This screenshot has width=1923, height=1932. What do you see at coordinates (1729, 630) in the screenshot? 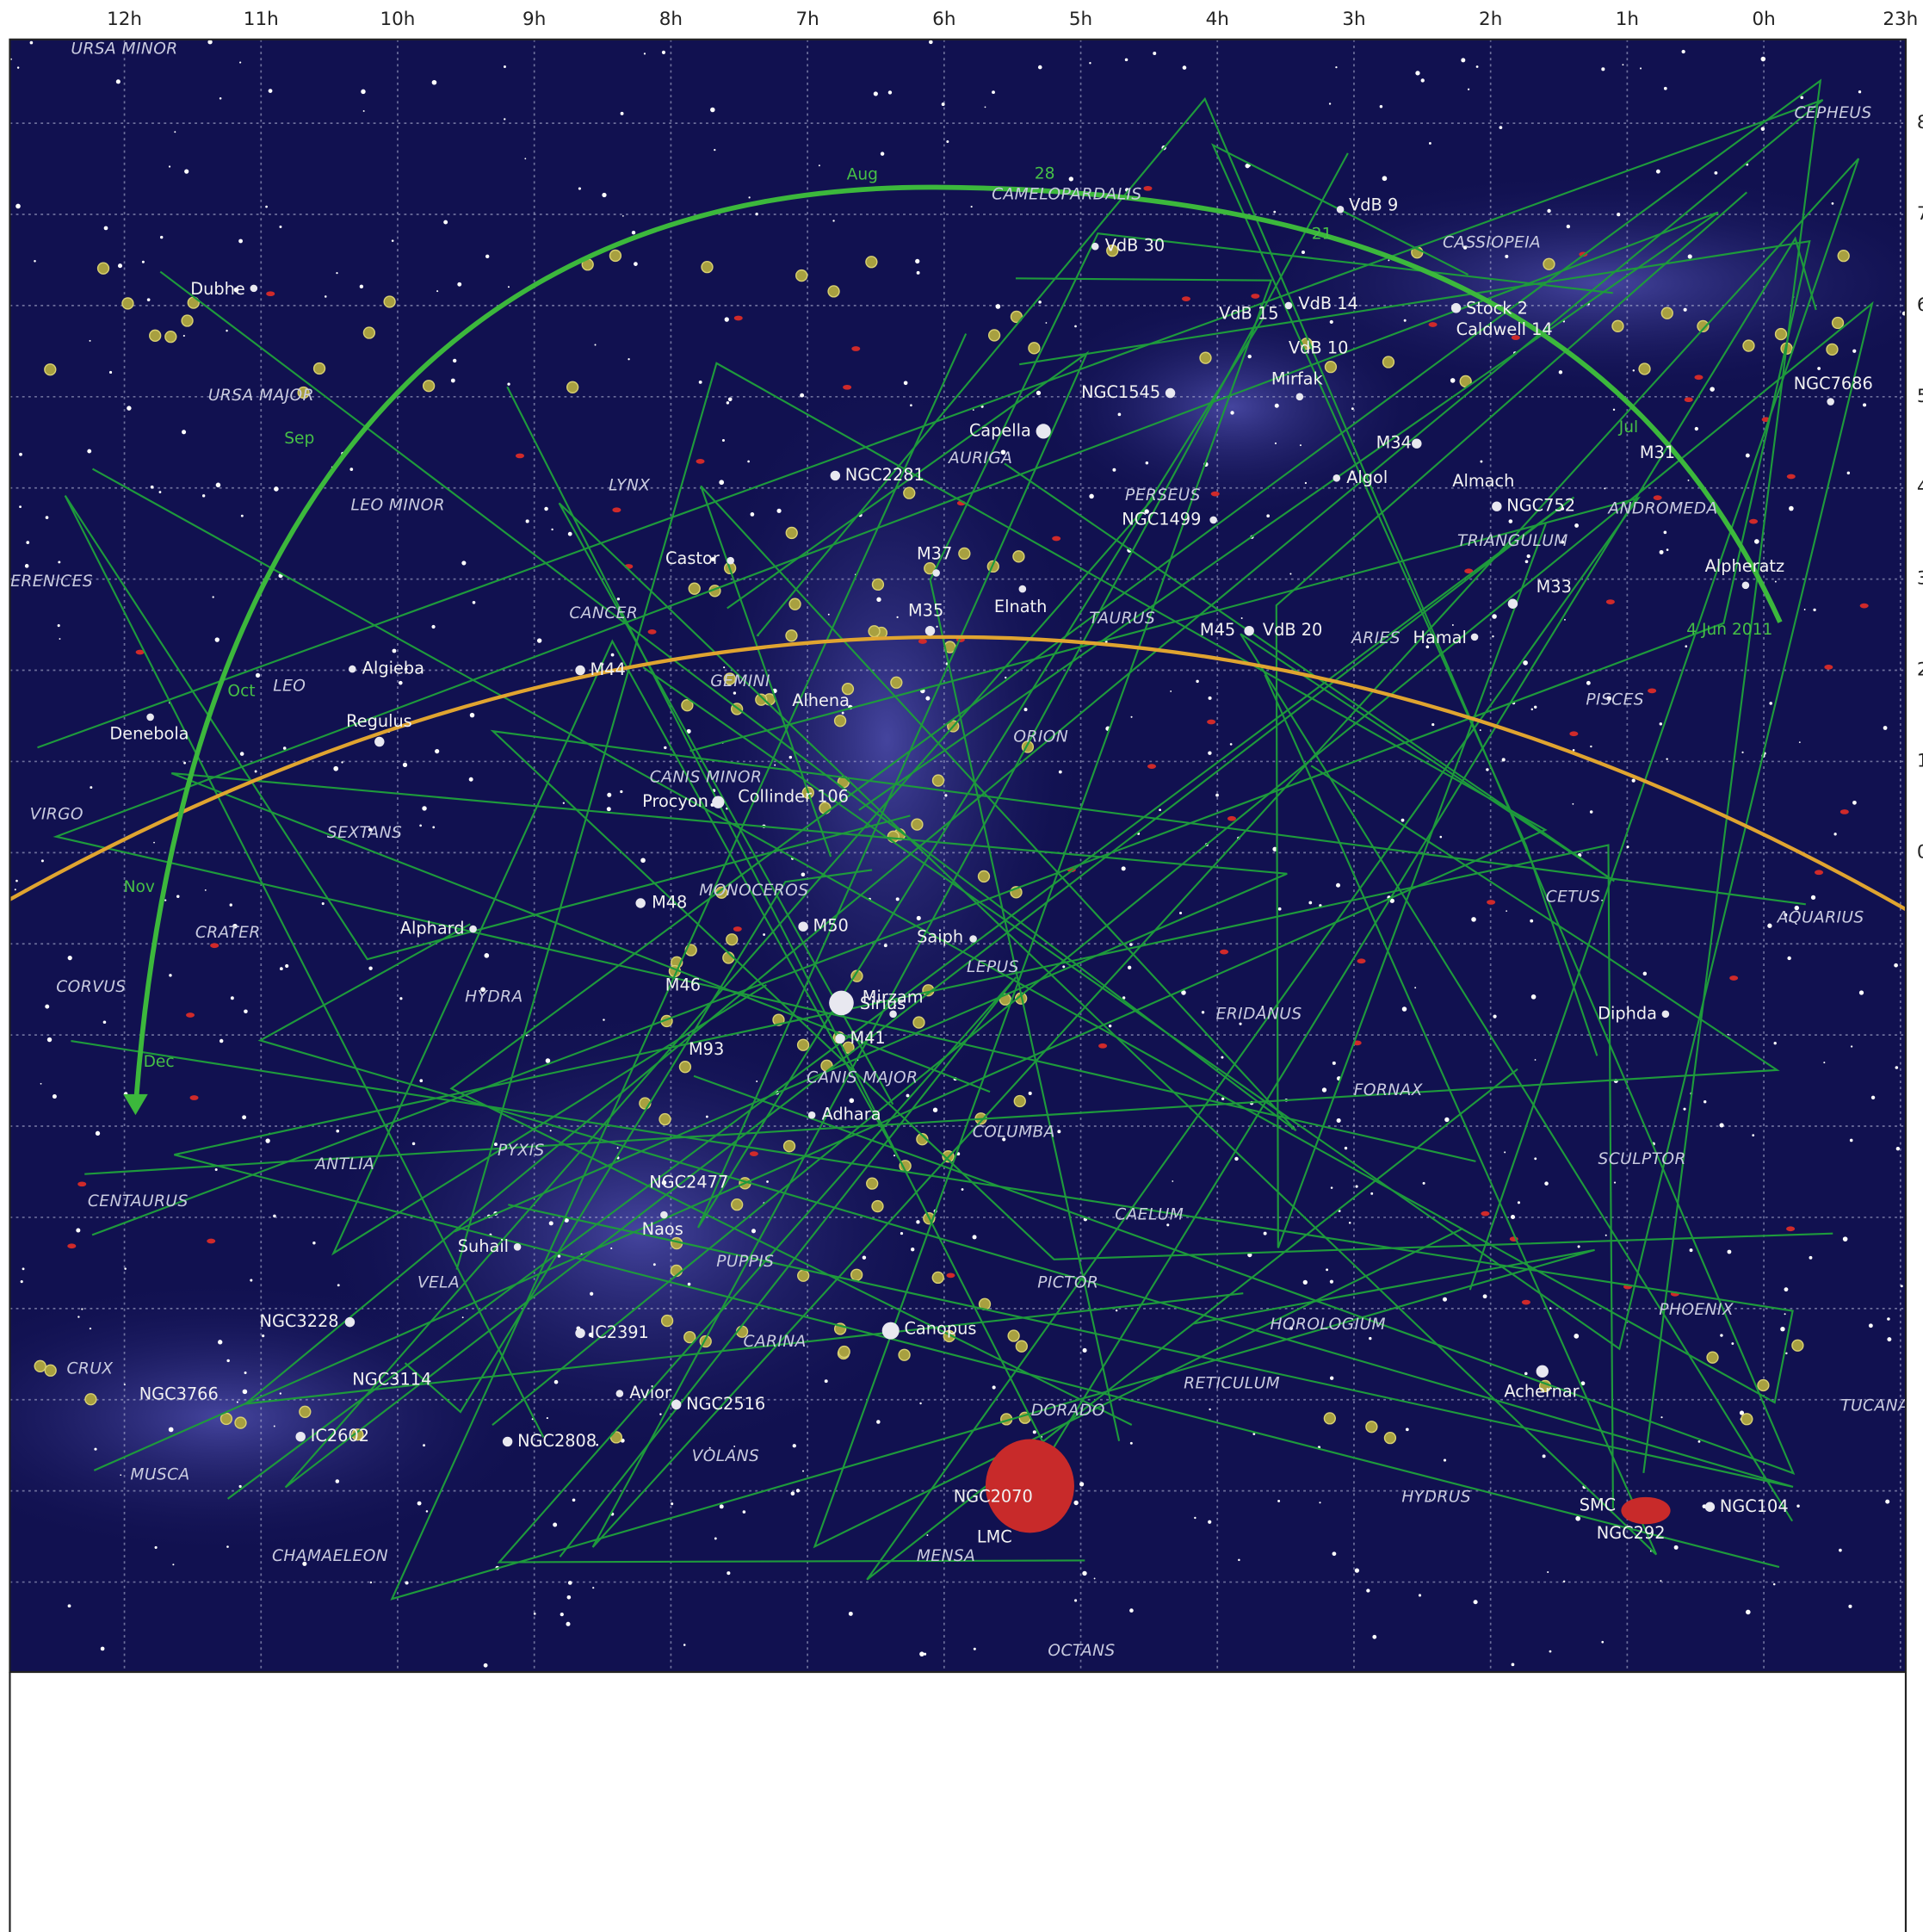
I see `comet-date: 4 Jun 2011` at bounding box center [1729, 630].